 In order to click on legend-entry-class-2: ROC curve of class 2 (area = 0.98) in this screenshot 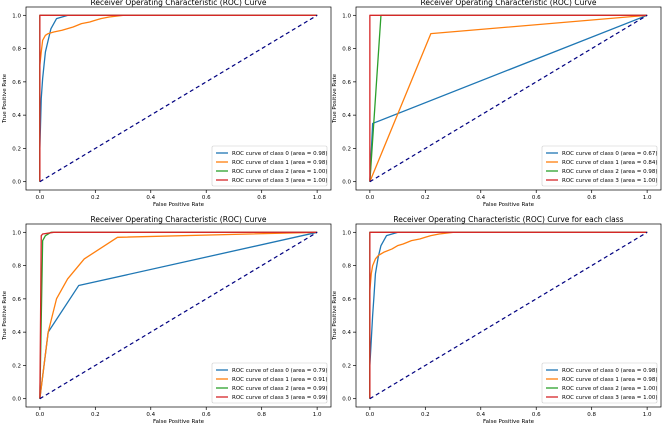, I will do `click(610, 172)`.